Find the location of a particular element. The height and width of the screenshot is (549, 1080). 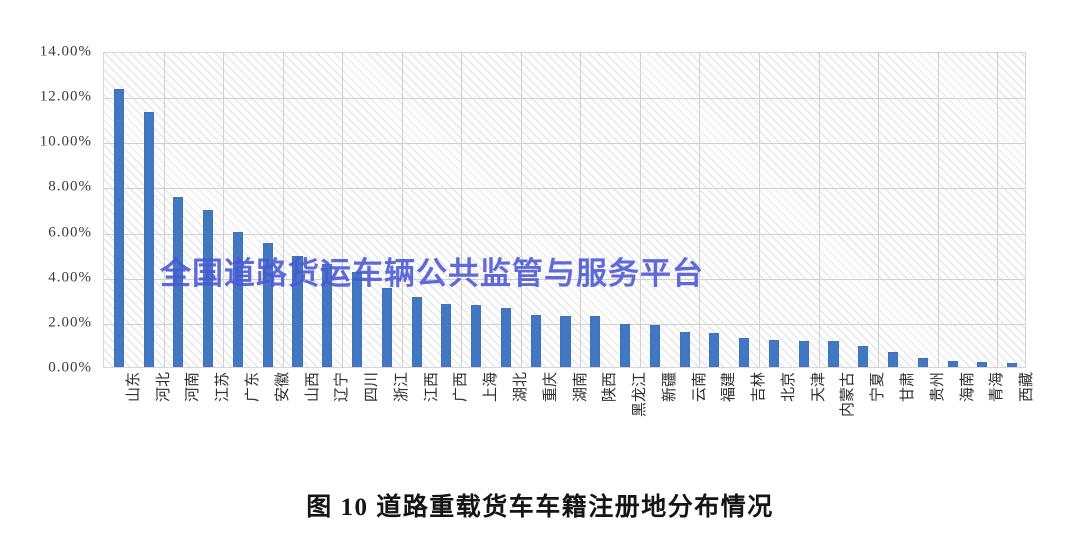

x-axis-tick-label: 海南 is located at coordinates (968, 387).